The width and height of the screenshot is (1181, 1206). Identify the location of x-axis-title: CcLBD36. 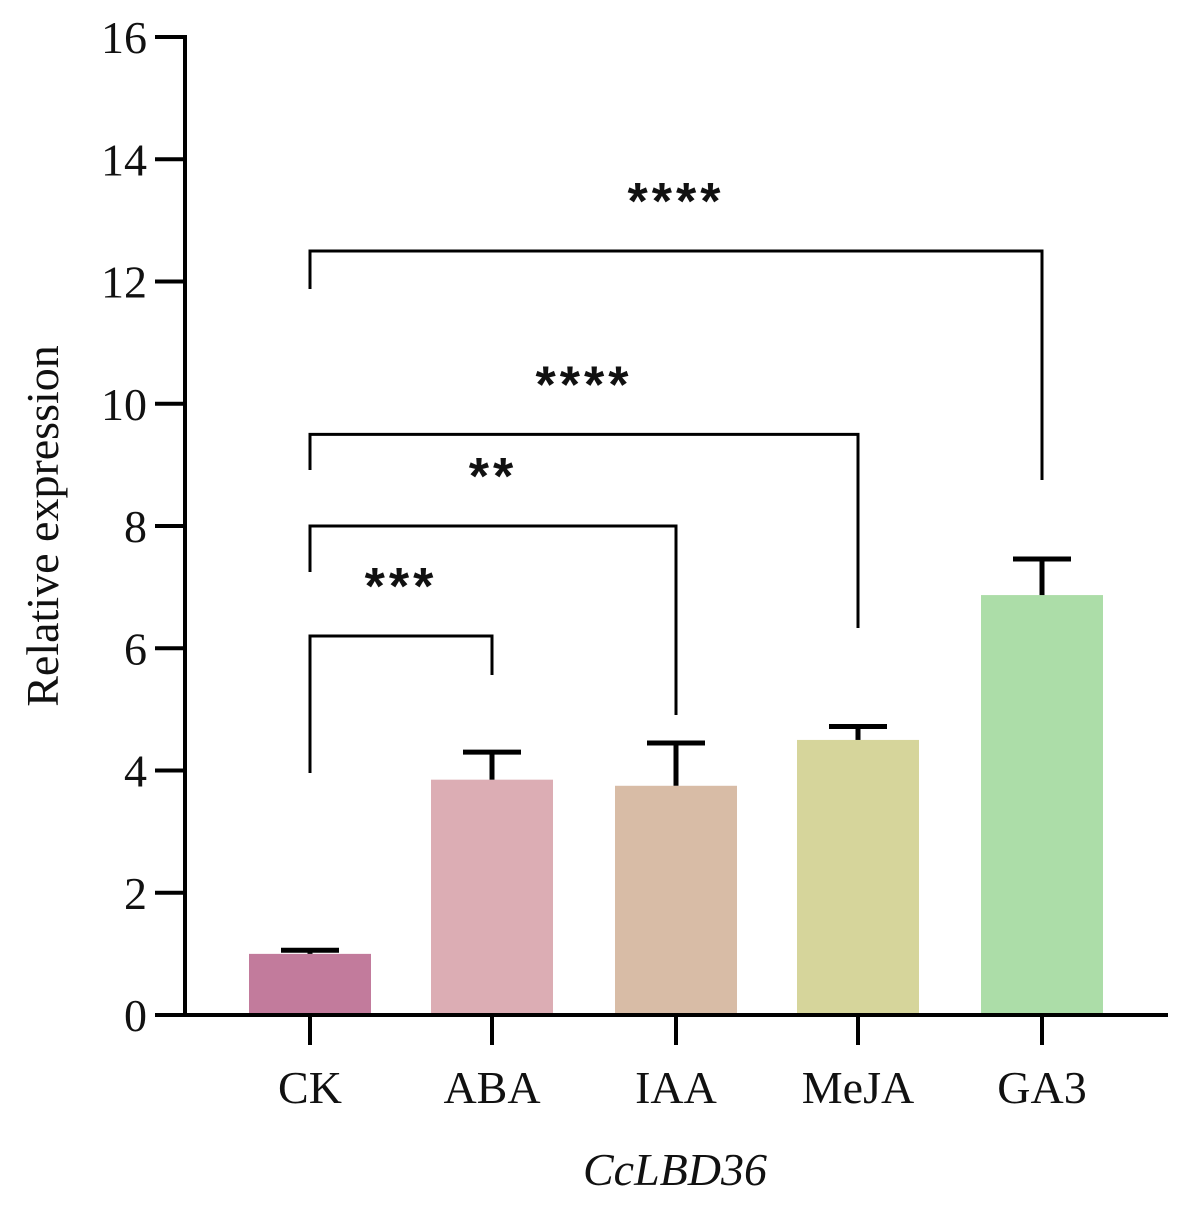
(675, 1169).